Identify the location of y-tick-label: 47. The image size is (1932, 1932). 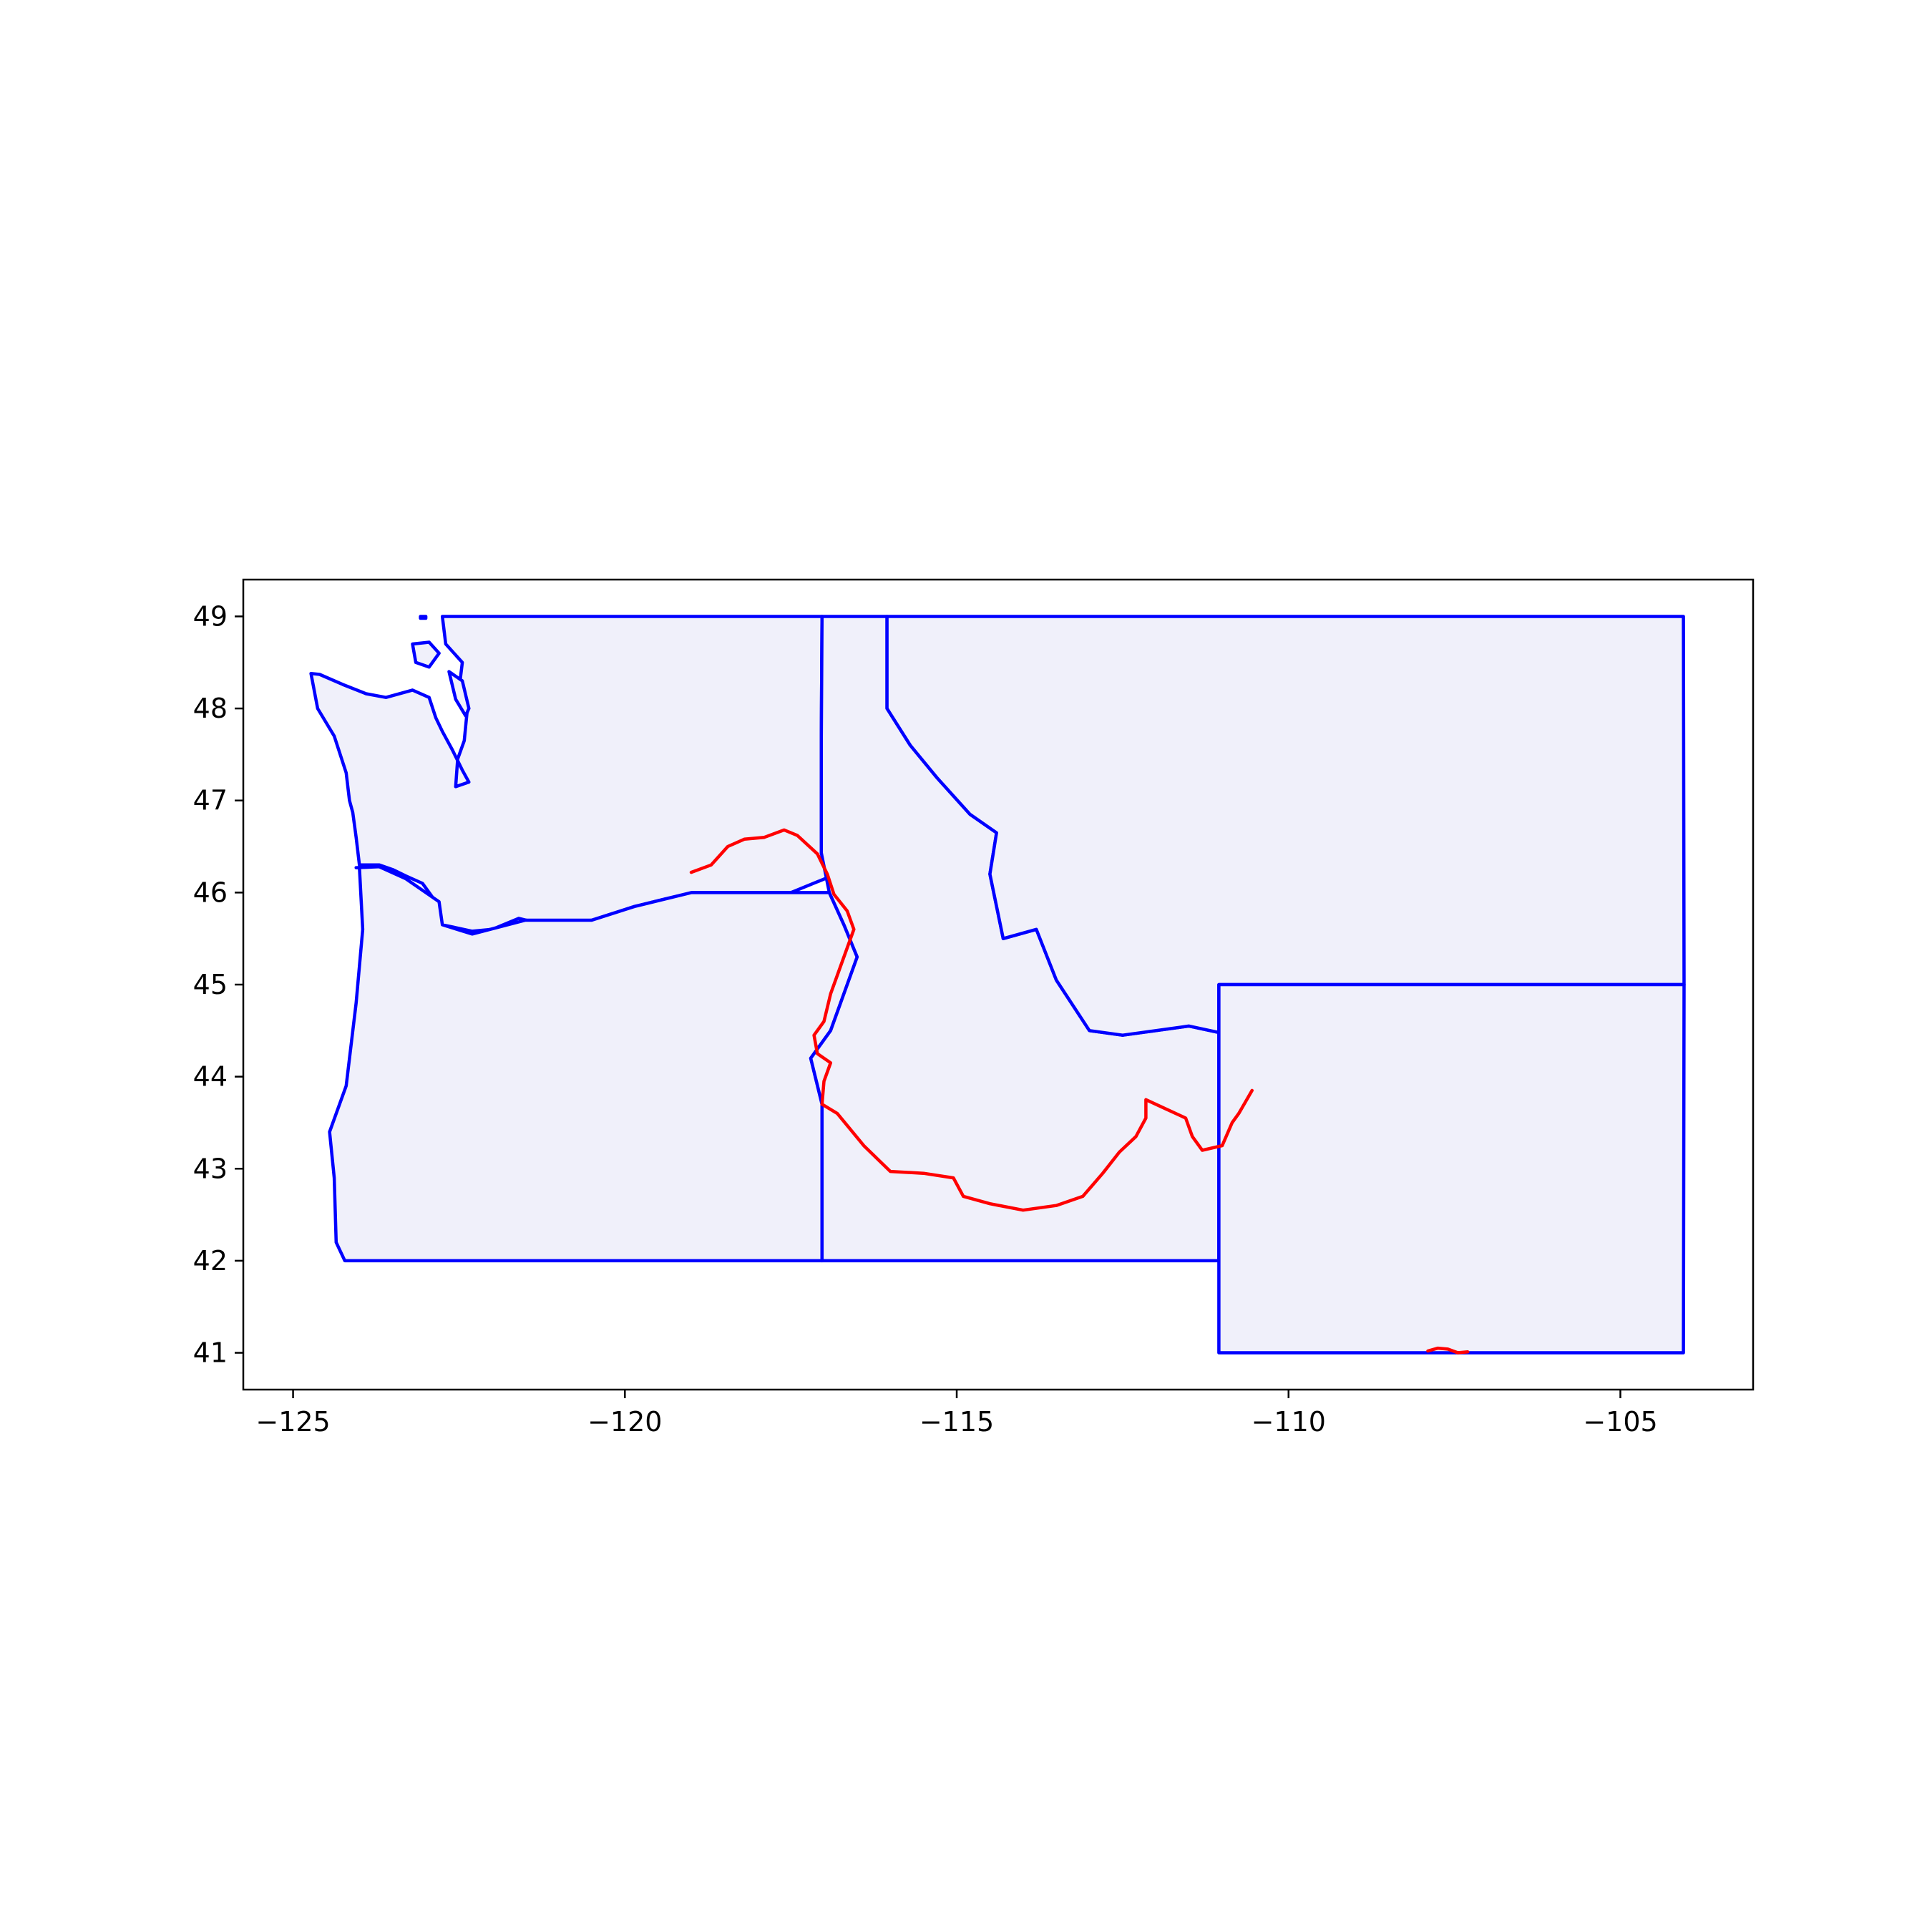
(210, 800).